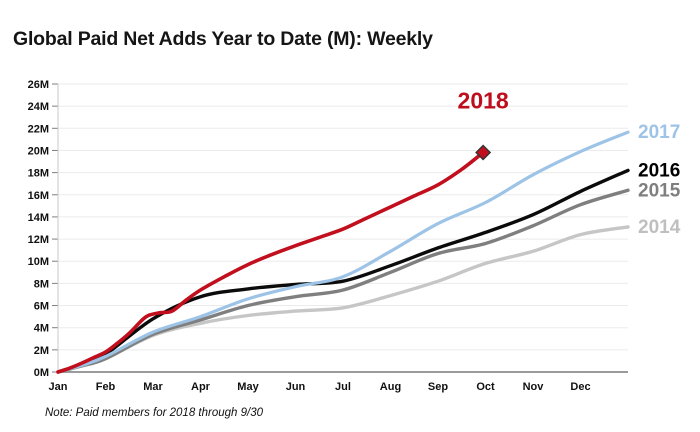  I want to click on x-tick-label: Feb, so click(106, 387).